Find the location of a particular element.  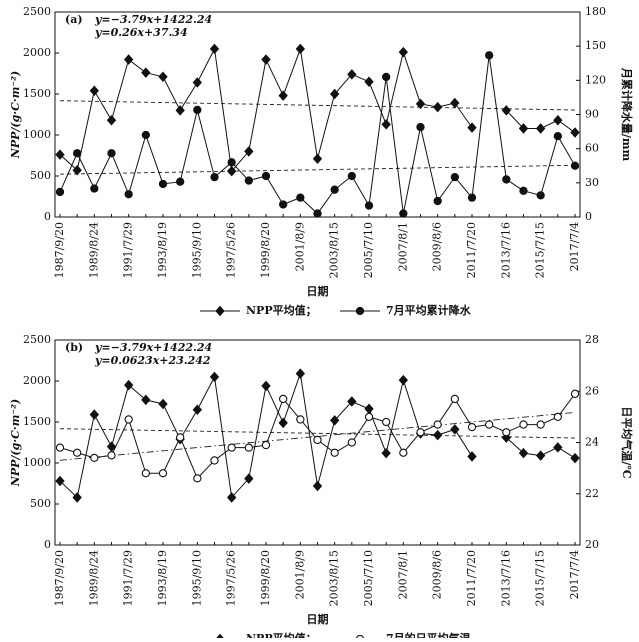

legend-marker is located at coordinates (220, 311).